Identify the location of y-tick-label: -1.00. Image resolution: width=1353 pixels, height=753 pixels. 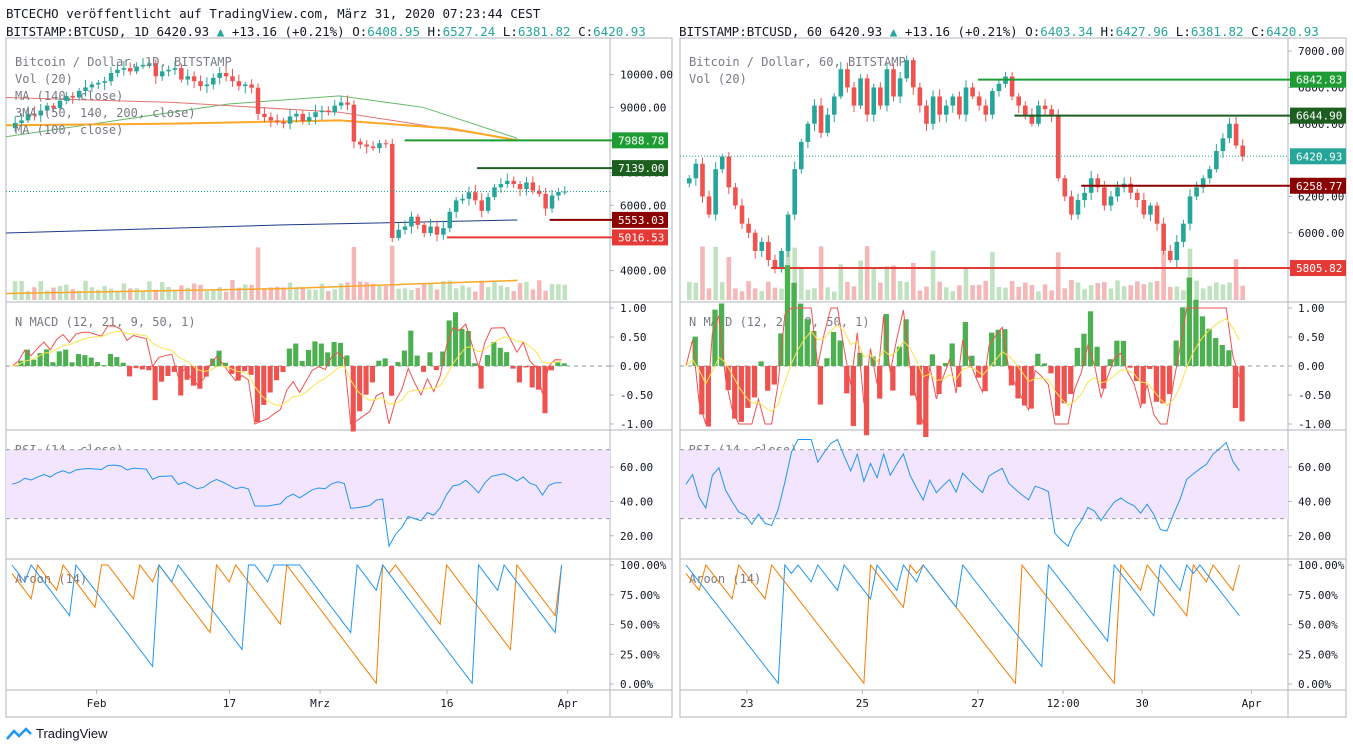
(636, 424).